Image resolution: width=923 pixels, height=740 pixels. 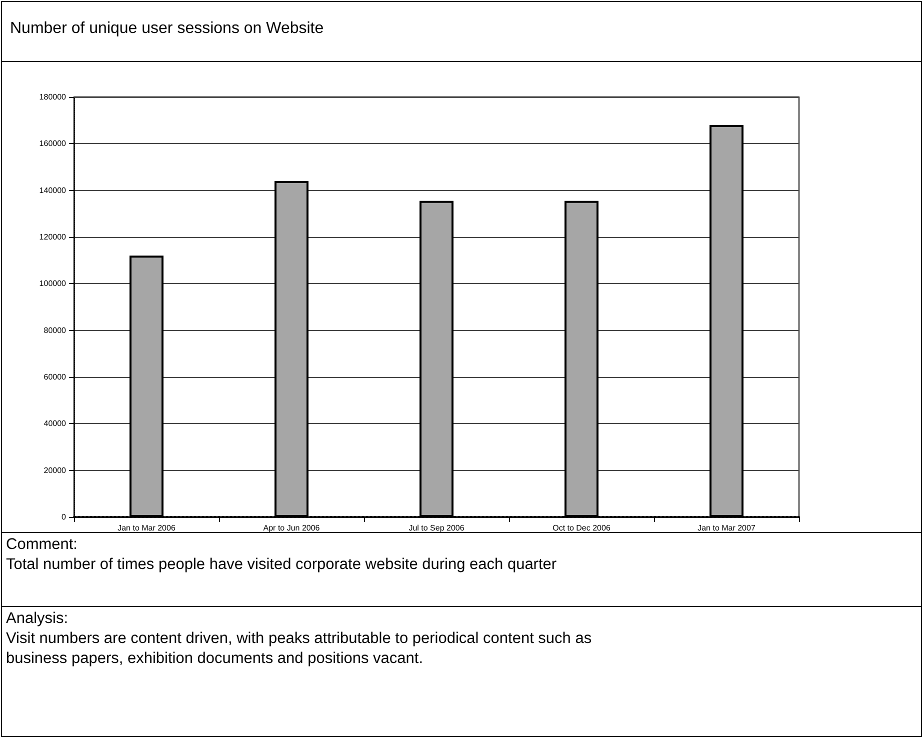 I want to click on x-tick-label: Jan to Mar 2006, so click(x=147, y=528).